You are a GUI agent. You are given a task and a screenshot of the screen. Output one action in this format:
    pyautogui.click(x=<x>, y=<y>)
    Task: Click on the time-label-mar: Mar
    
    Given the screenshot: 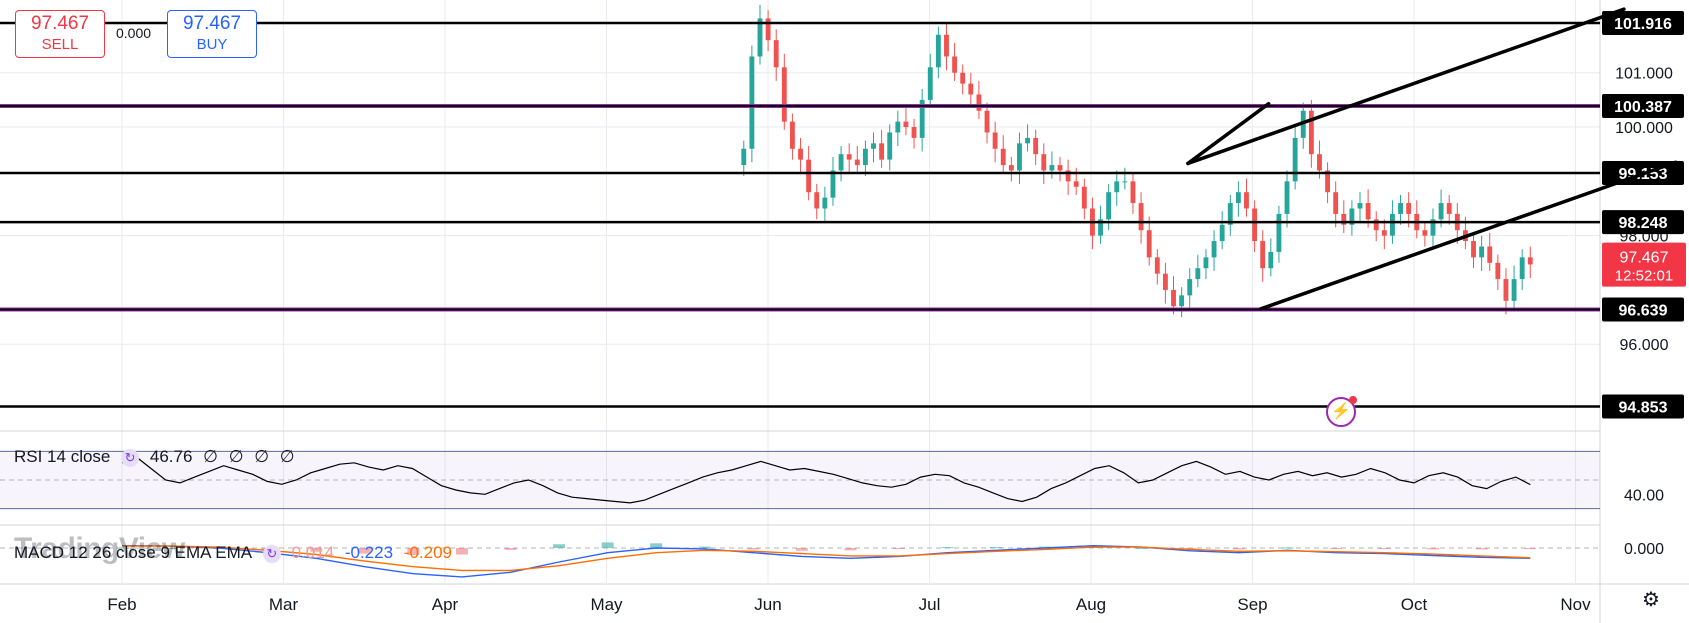 What is the action you would take?
    pyautogui.click(x=284, y=604)
    